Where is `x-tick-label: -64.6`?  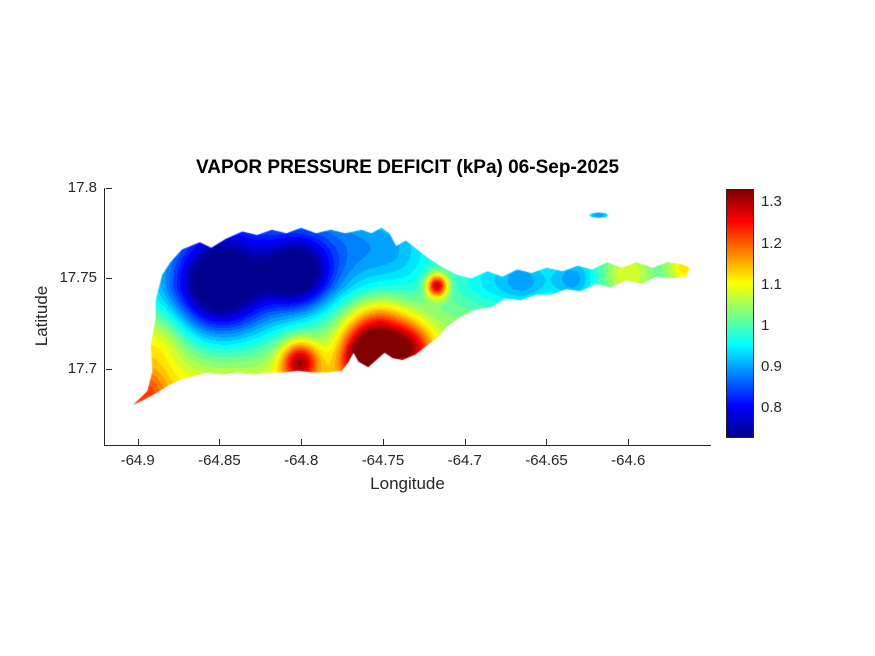 x-tick-label: -64.6 is located at coordinates (628, 460).